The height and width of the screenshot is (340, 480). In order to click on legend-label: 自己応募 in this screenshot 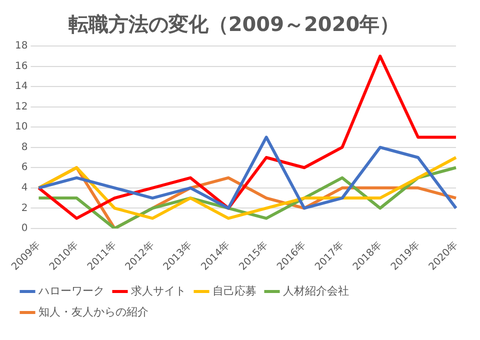, I will do `click(234, 291)`.